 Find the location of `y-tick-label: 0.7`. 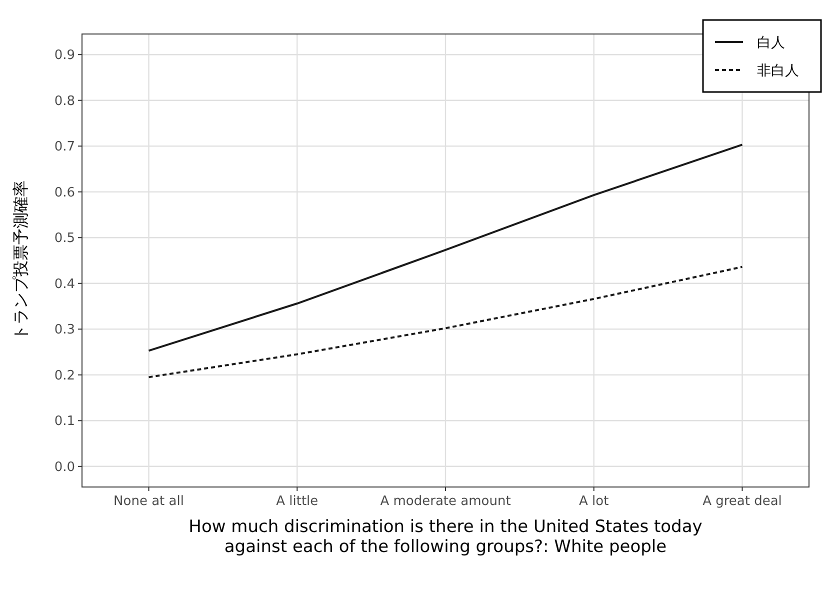

y-tick-label: 0.7 is located at coordinates (64, 147).